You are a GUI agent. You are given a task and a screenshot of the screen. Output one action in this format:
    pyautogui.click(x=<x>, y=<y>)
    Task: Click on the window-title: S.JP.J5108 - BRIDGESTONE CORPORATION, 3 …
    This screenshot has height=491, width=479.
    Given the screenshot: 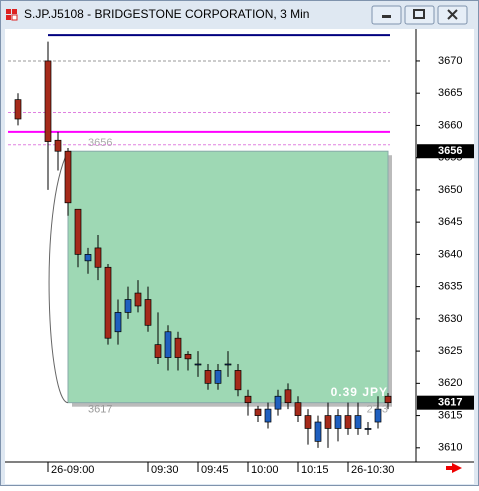 What is the action you would take?
    pyautogui.click(x=166, y=14)
    